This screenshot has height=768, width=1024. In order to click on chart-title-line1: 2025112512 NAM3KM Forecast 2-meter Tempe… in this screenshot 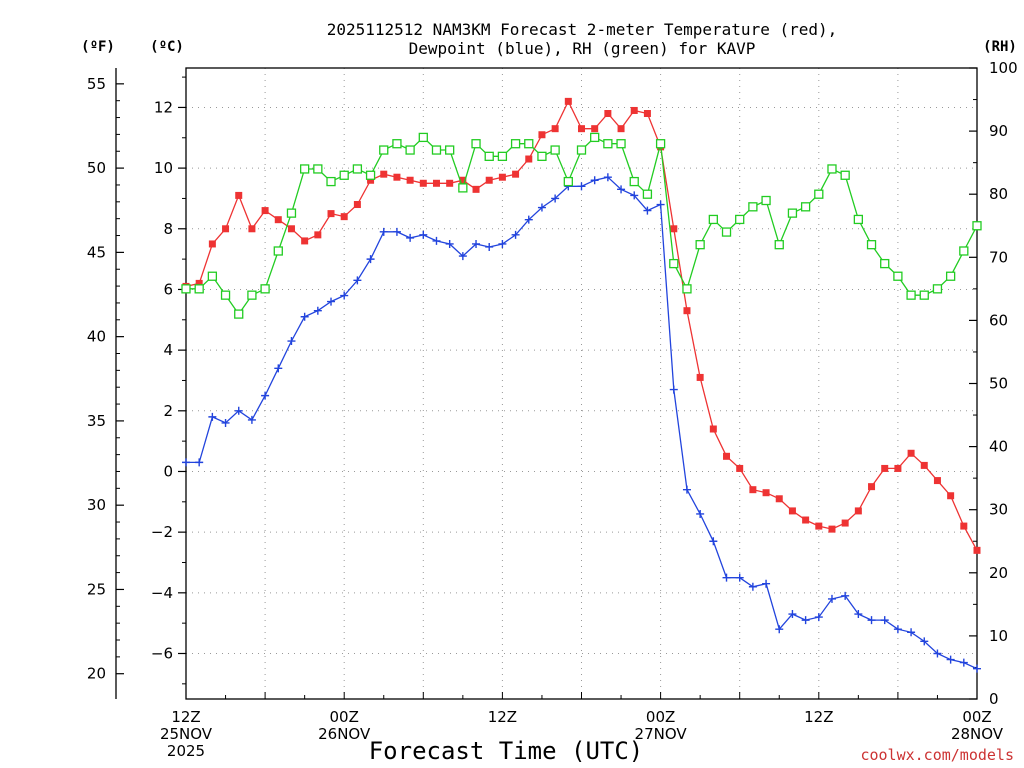, I will do `click(582, 29)`.